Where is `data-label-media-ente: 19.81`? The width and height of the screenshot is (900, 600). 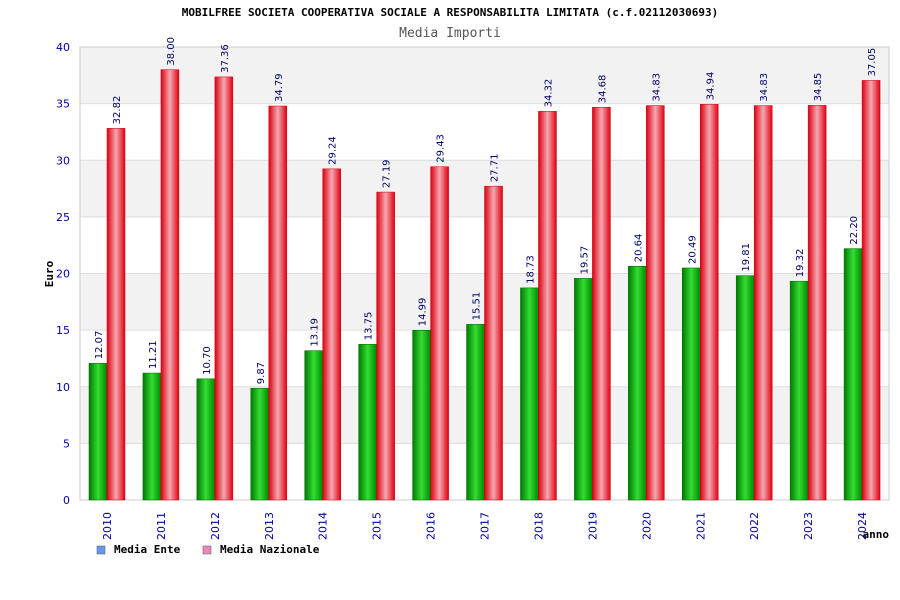
data-label-media-ente: 19.81 is located at coordinates (746, 257).